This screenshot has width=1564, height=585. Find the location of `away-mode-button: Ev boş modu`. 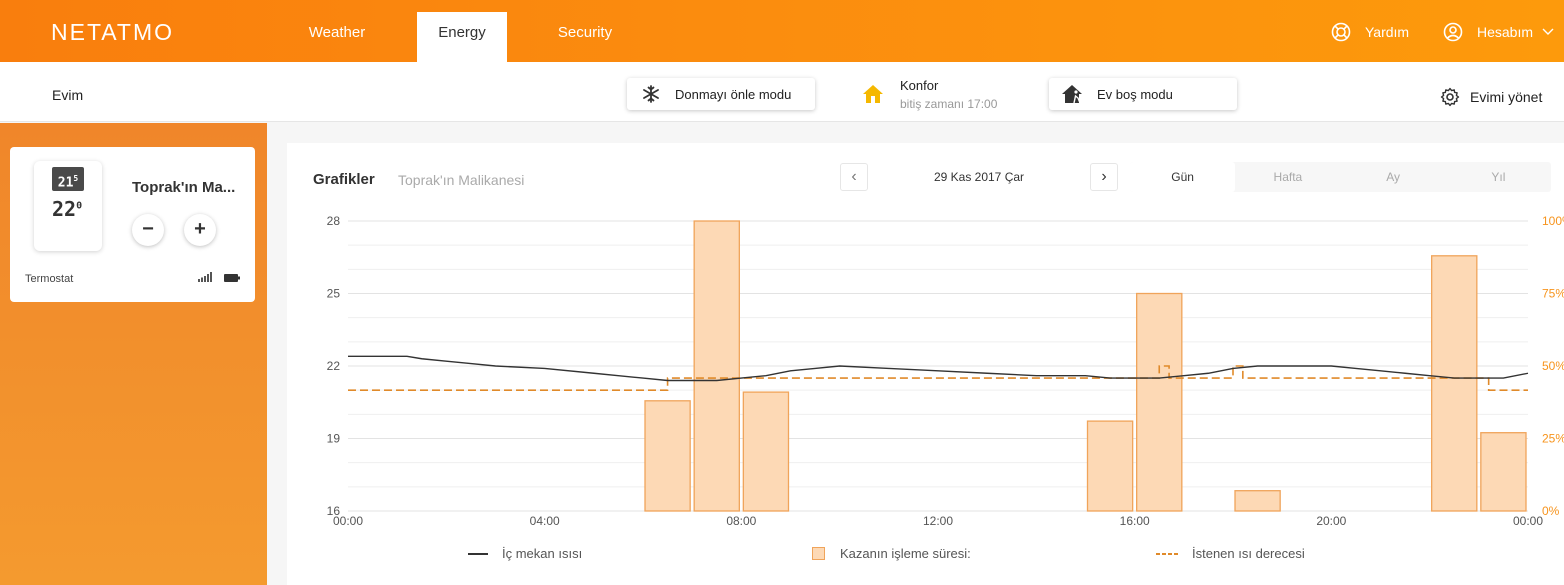

away-mode-button: Ev boş modu is located at coordinates (1143, 94).